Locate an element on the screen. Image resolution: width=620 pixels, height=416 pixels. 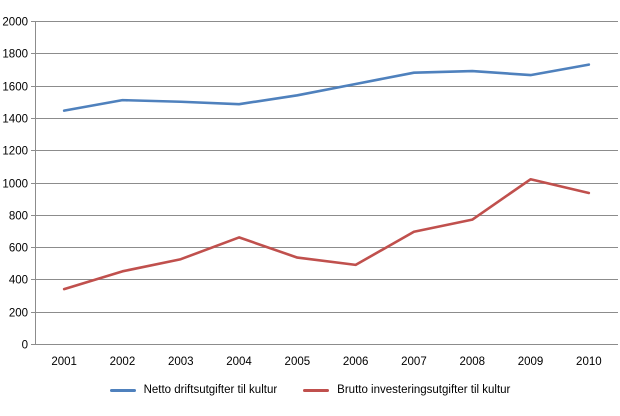
y-tick-label: 1000 is located at coordinates (15, 185).